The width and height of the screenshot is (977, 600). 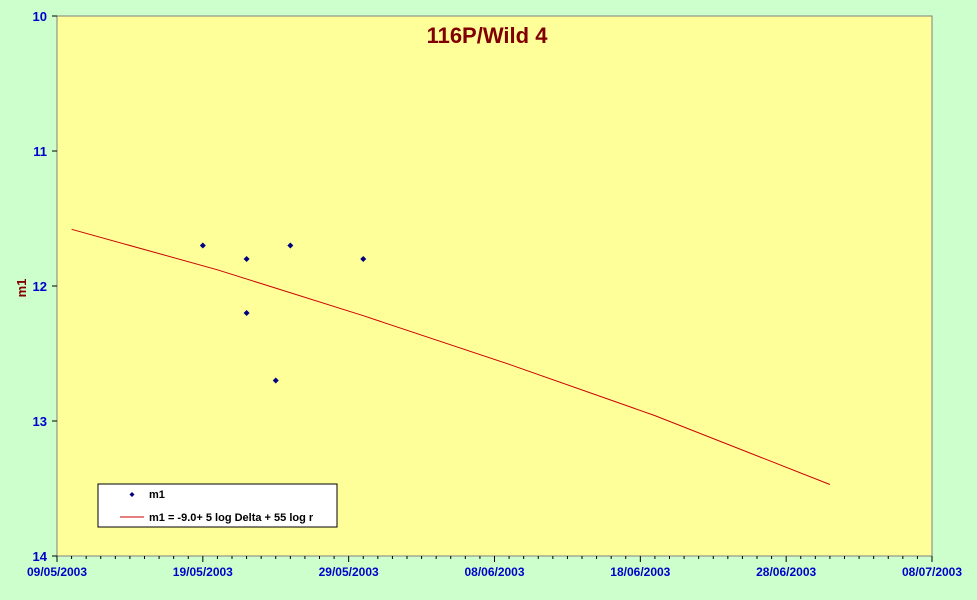 I want to click on x-tick-label: 18/06/2003, so click(x=640, y=572).